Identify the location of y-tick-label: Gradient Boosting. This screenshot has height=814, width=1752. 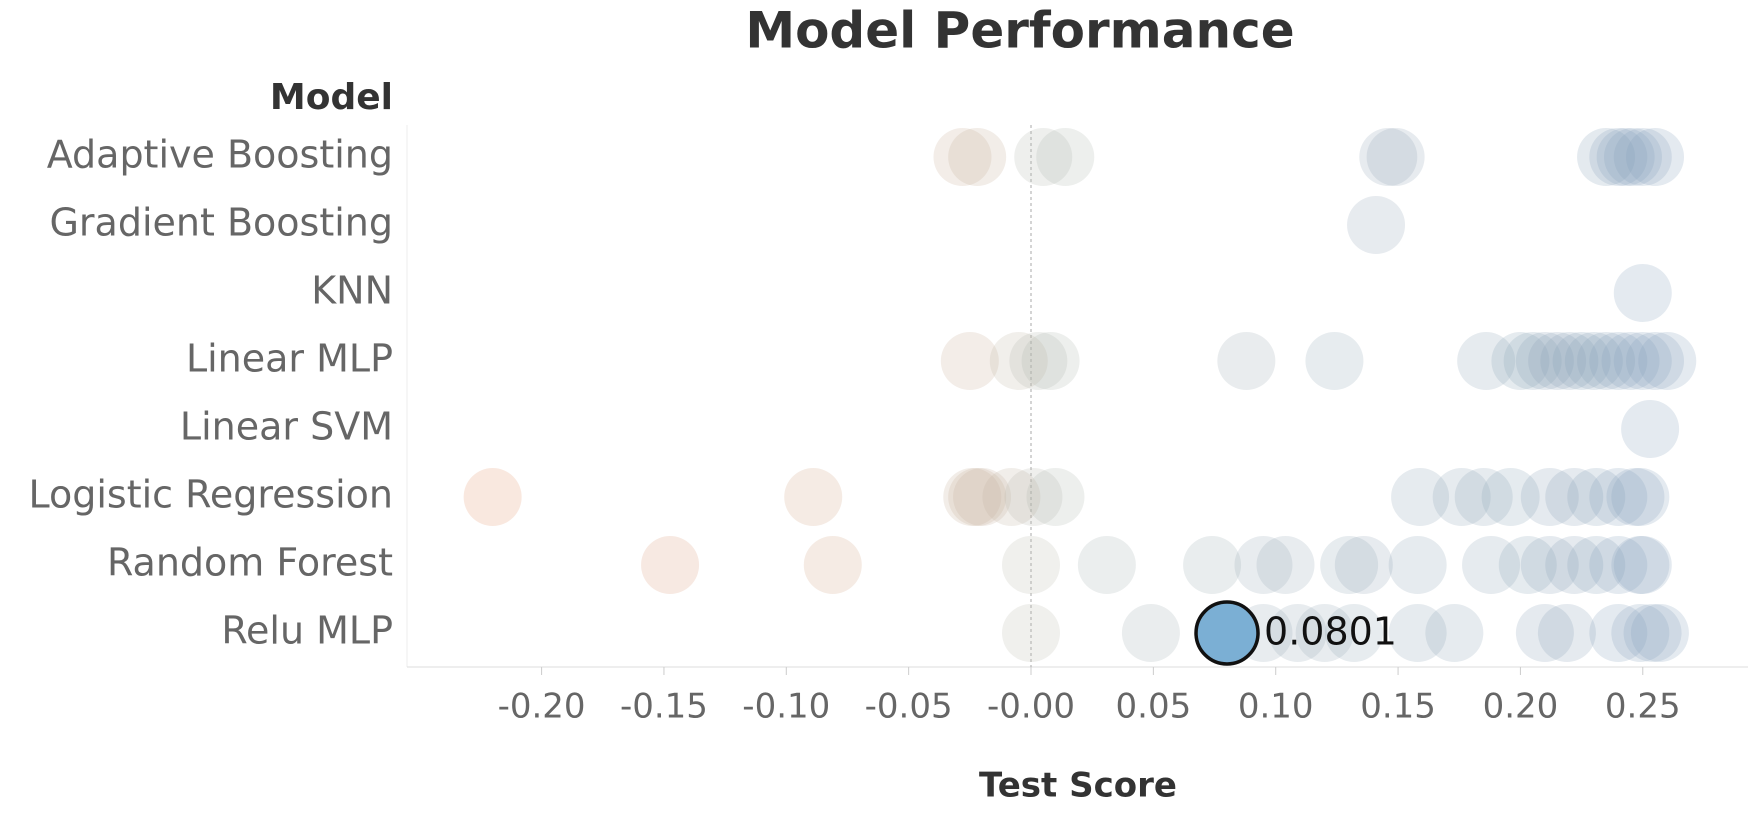
(221, 223).